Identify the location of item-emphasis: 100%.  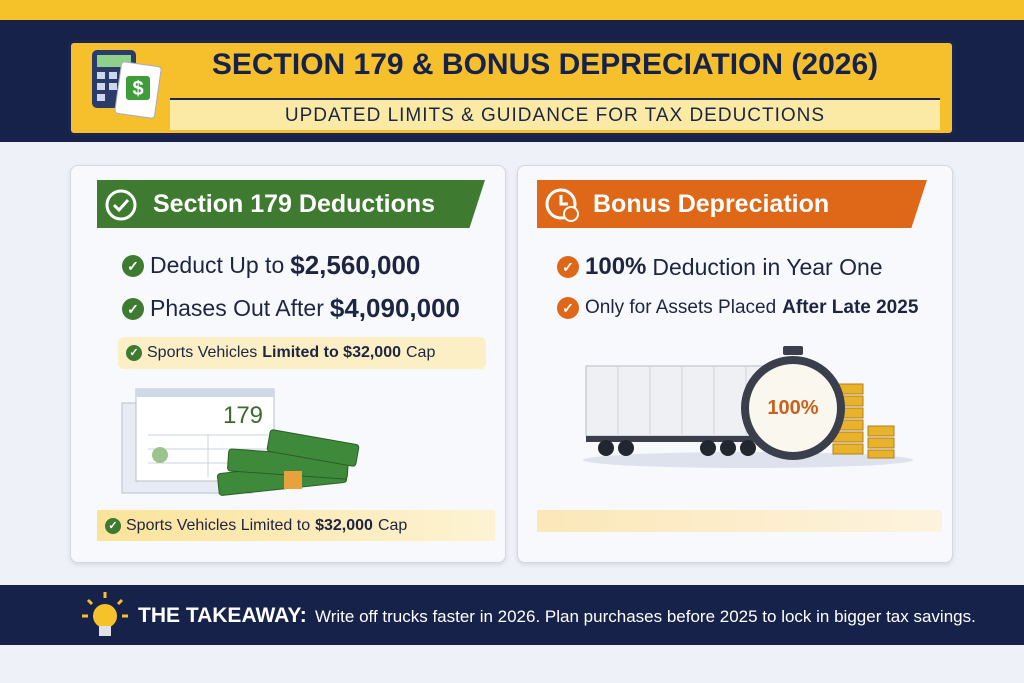
(616, 266).